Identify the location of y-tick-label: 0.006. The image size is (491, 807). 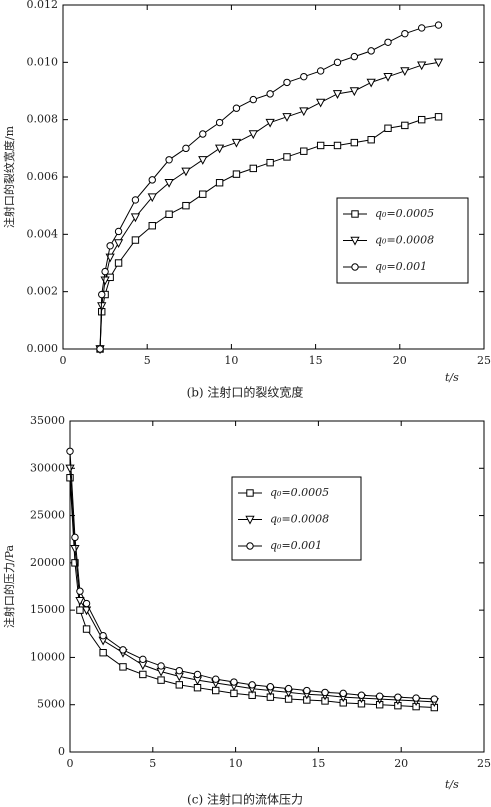
(43, 176).